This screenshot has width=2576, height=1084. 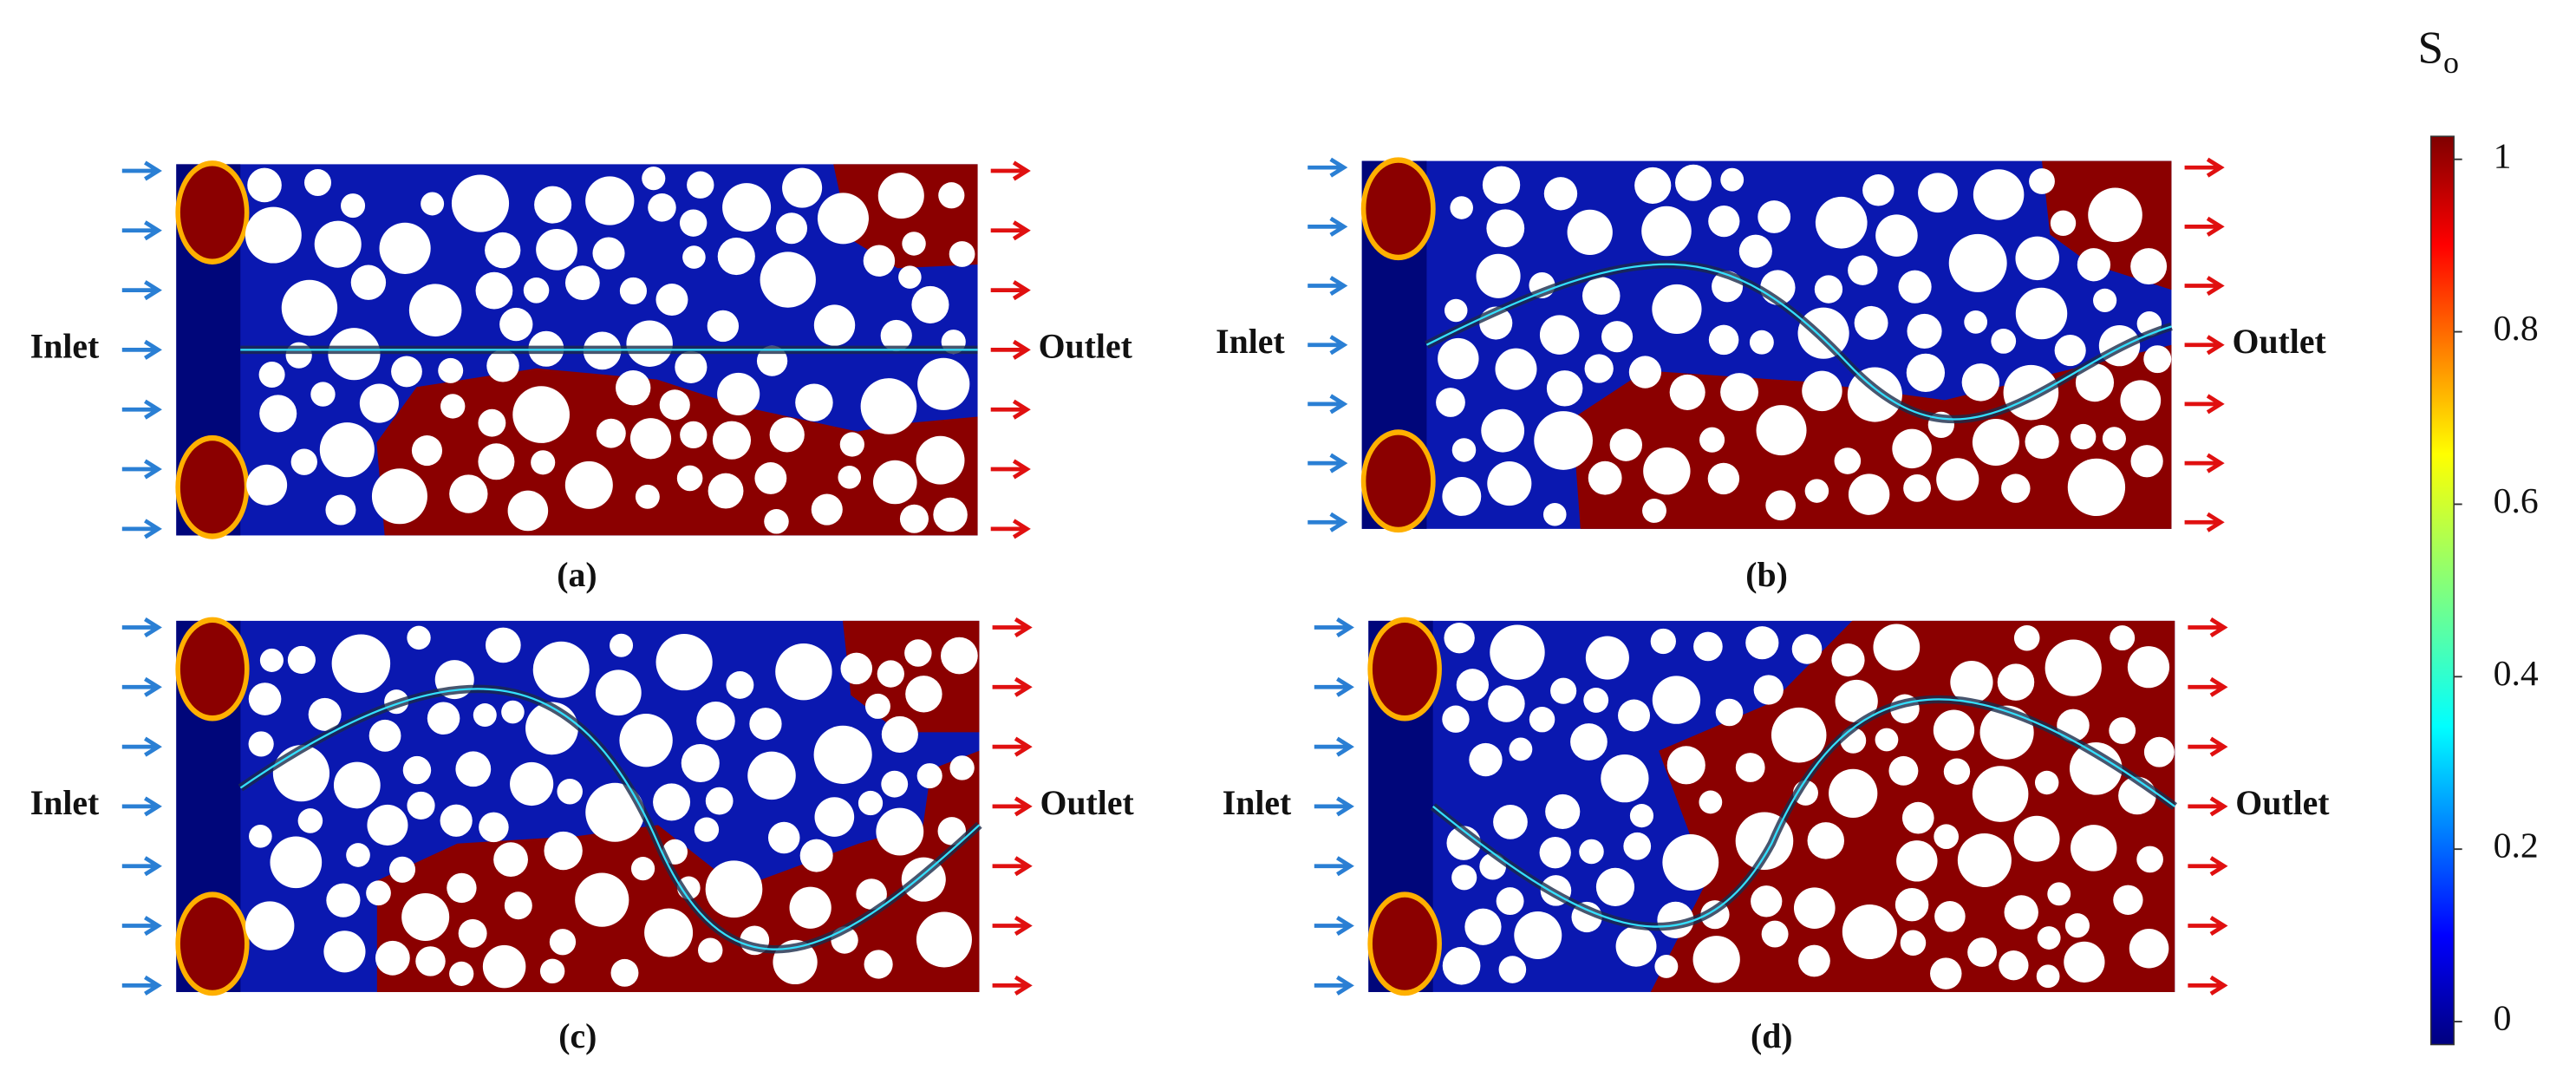 What do you see at coordinates (1258, 803) in the screenshot?
I see `inlet-label: Inlet` at bounding box center [1258, 803].